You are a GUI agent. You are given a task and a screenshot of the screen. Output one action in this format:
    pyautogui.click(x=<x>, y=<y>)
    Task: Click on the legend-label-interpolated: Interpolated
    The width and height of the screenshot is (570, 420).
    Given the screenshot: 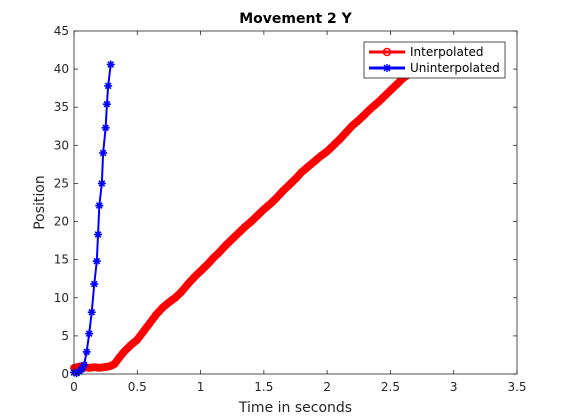 What is the action you would take?
    pyautogui.click(x=447, y=52)
    